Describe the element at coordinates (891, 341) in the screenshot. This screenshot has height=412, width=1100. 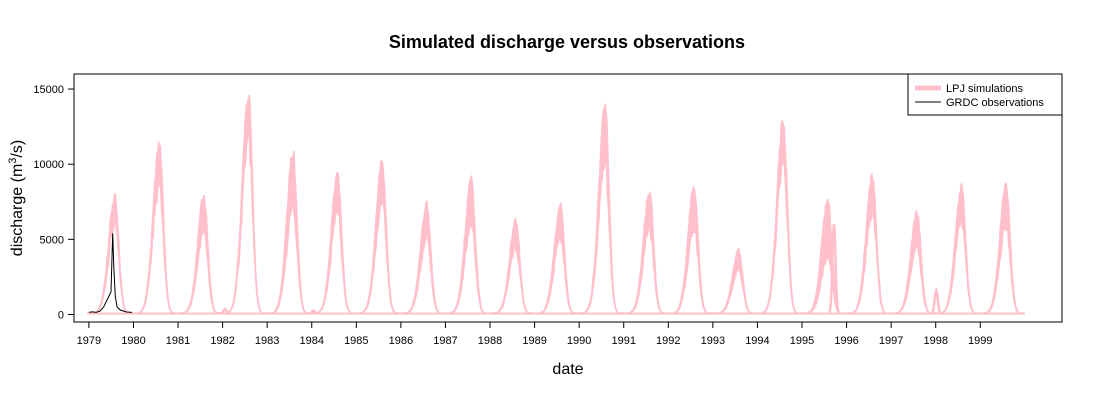
I see `x-tick-label: 1997` at that location.